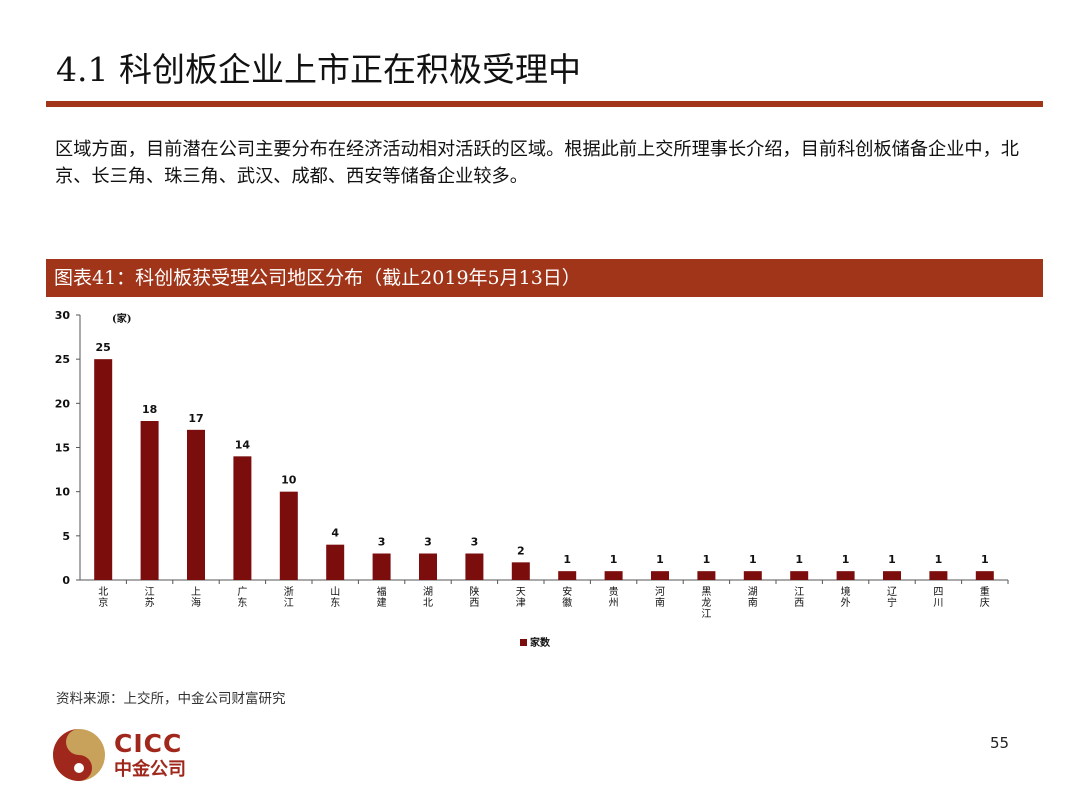 The width and height of the screenshot is (1080, 797). Describe the element at coordinates (938, 598) in the screenshot. I see `x-tick-label: 四川` at that location.